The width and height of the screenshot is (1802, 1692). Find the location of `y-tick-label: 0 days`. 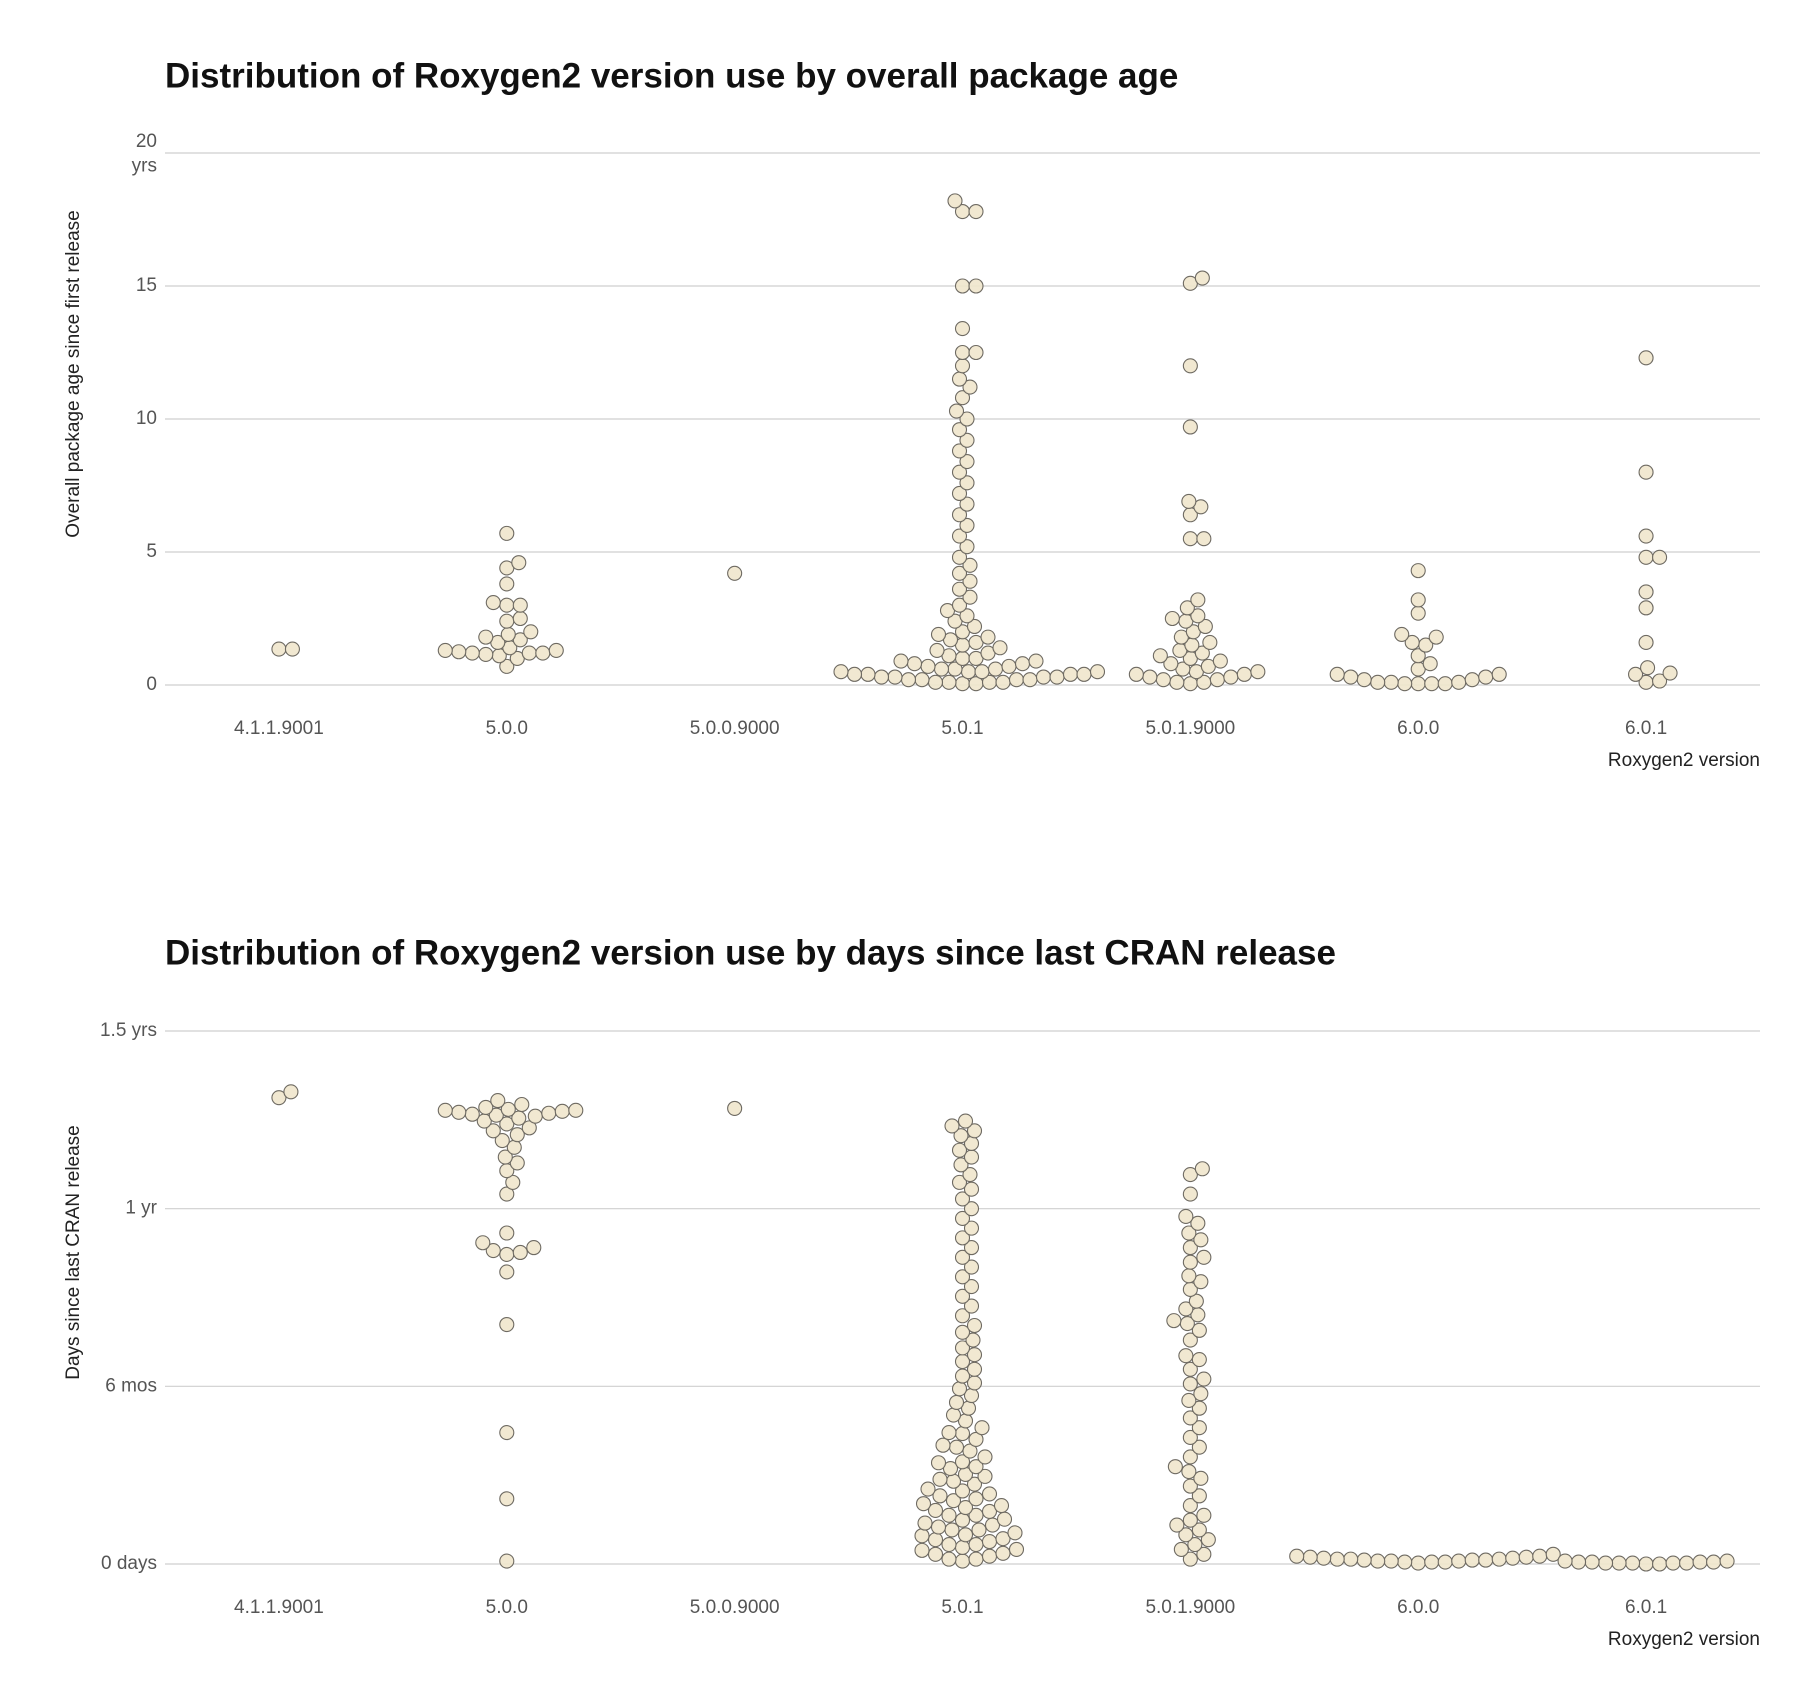

y-tick-label: 0 days is located at coordinates (129, 1563).